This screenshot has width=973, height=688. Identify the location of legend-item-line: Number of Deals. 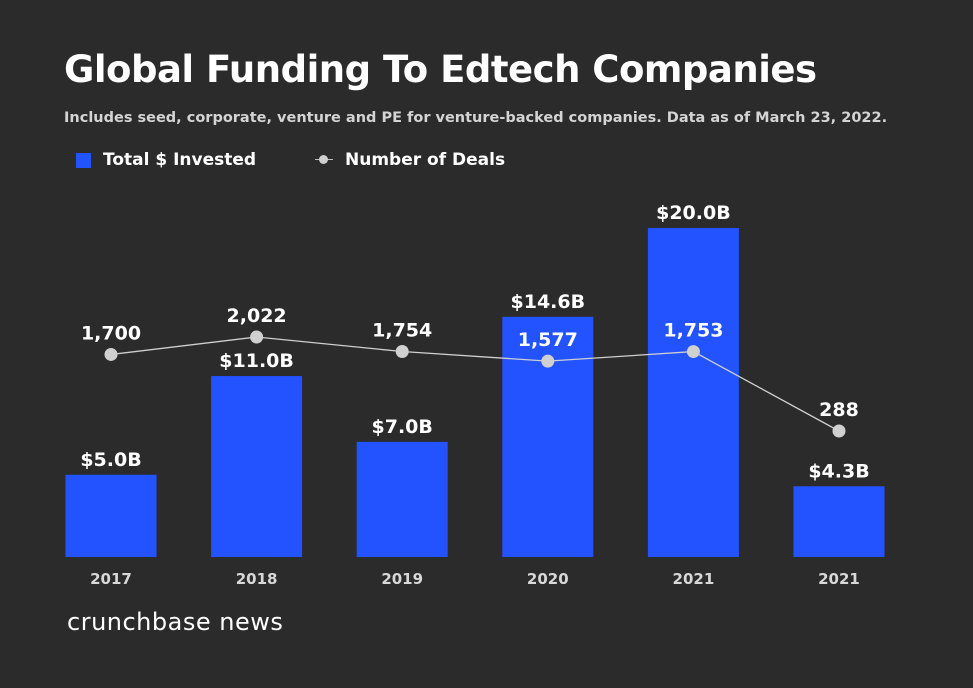
(410, 160).